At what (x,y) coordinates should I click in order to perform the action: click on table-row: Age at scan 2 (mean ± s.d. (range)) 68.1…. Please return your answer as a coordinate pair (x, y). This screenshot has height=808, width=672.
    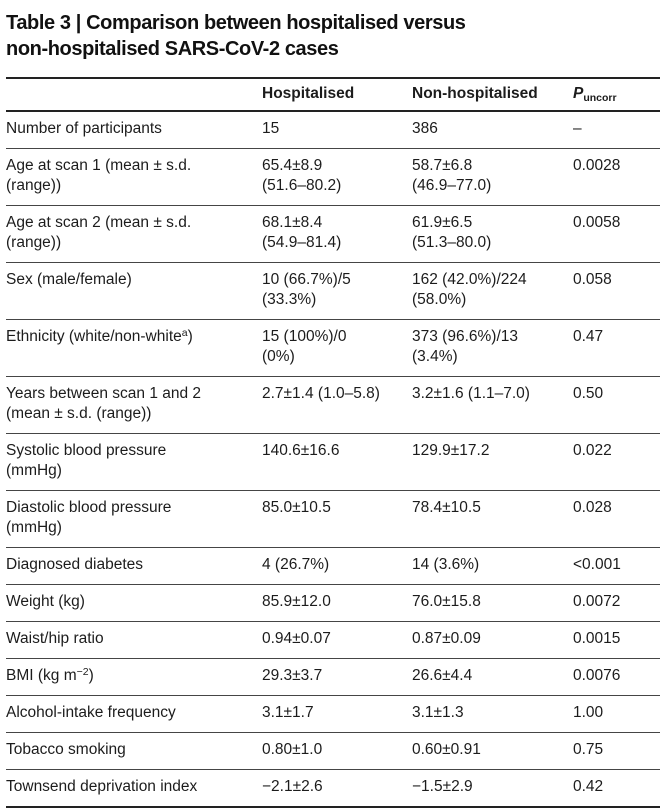
    Looking at the image, I should click on (333, 234).